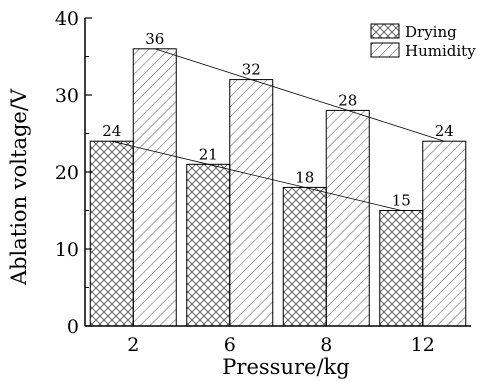  Describe the element at coordinates (385, 50) in the screenshot. I see `legend-swatch-humidity` at that location.